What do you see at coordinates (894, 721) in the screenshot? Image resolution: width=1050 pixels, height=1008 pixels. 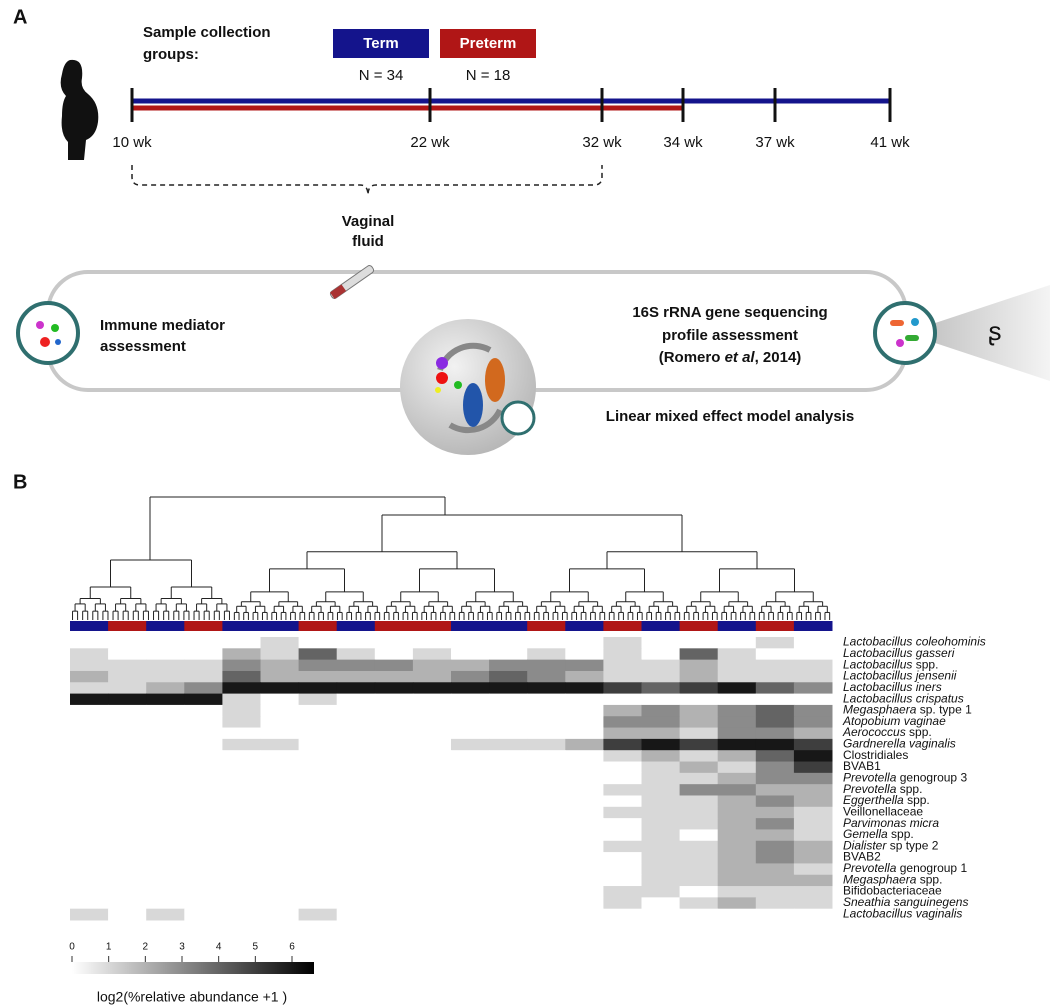 I see `taxon-label: Atopobium vaginae` at bounding box center [894, 721].